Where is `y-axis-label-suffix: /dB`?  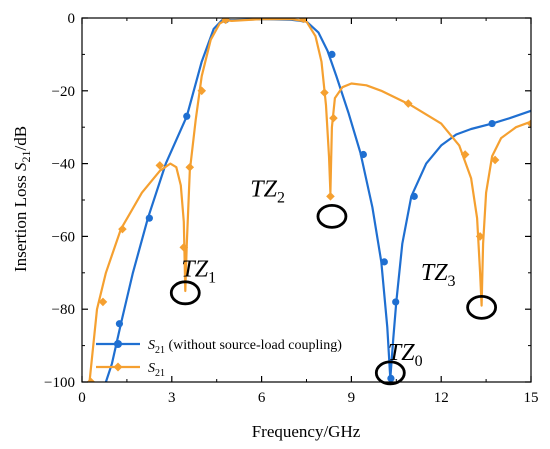
y-axis-label-suffix: /dB is located at coordinates (20, 138).